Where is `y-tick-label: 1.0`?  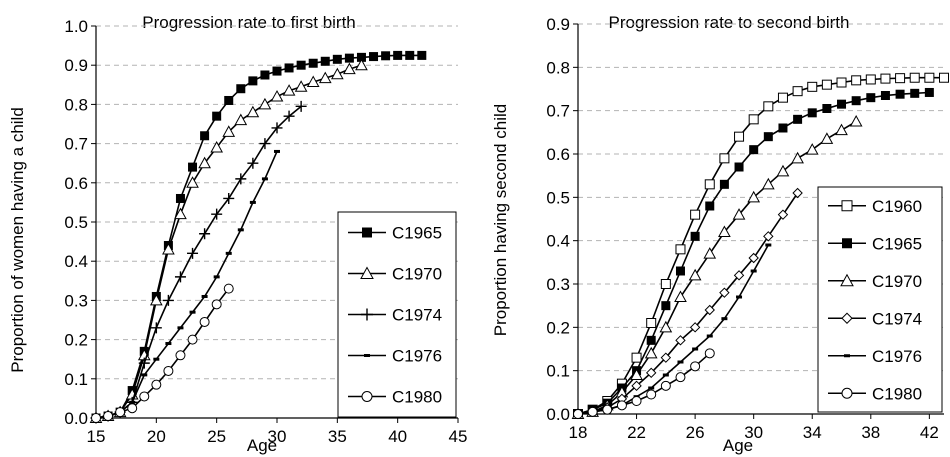 y-tick-label: 1.0 is located at coordinates (76, 26).